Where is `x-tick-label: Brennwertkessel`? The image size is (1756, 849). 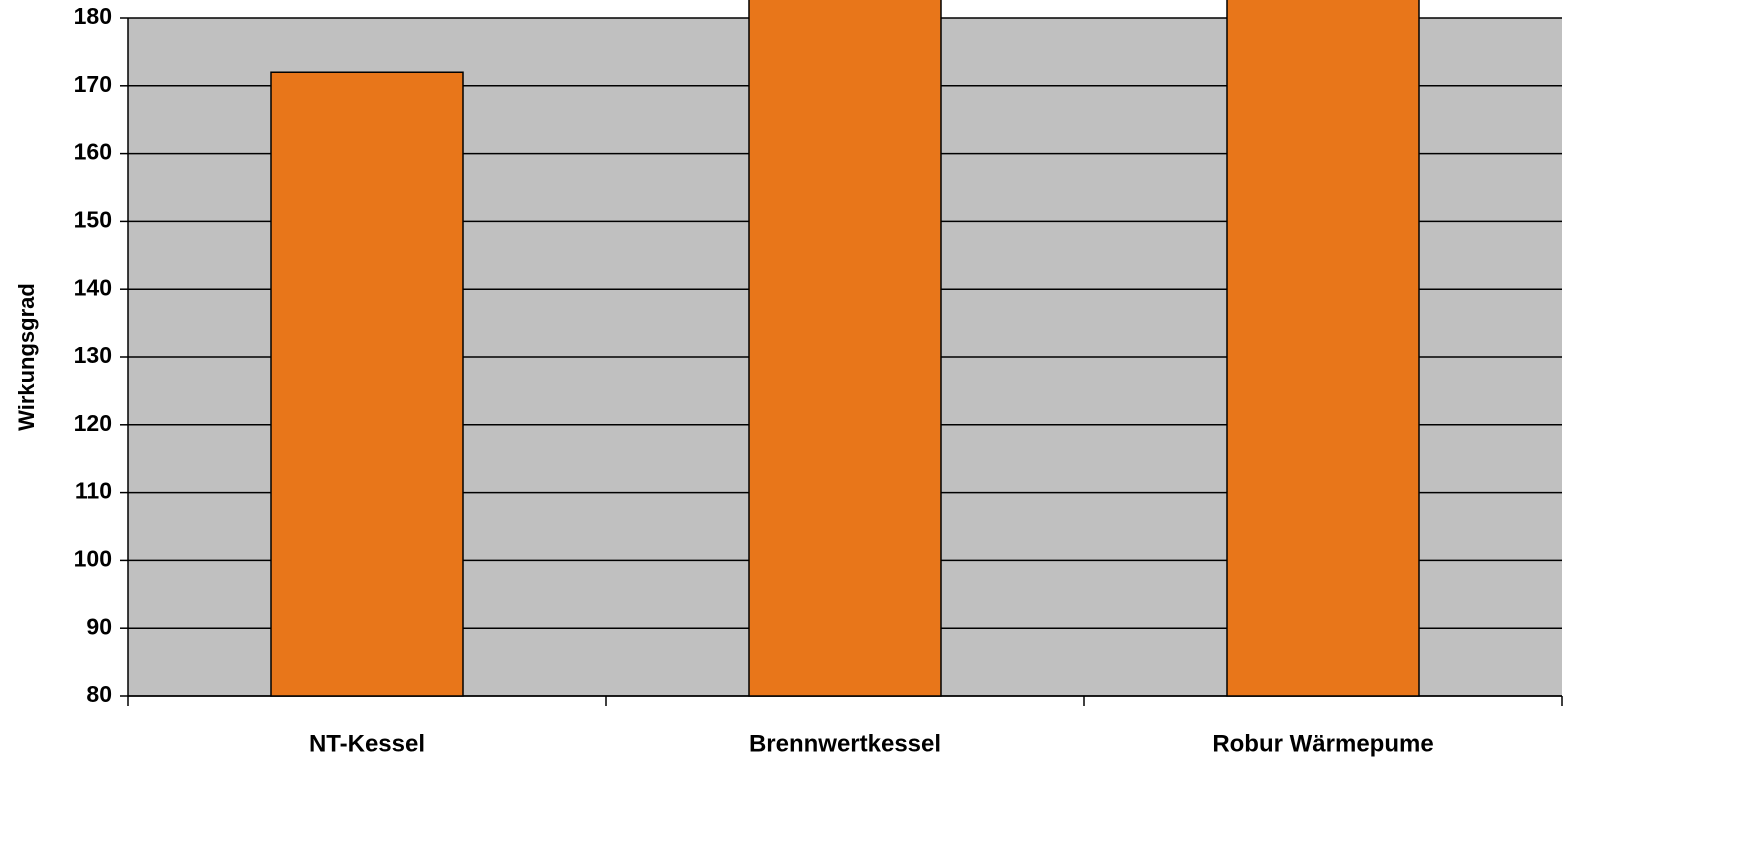
x-tick-label: Brennwertkessel is located at coordinates (845, 743).